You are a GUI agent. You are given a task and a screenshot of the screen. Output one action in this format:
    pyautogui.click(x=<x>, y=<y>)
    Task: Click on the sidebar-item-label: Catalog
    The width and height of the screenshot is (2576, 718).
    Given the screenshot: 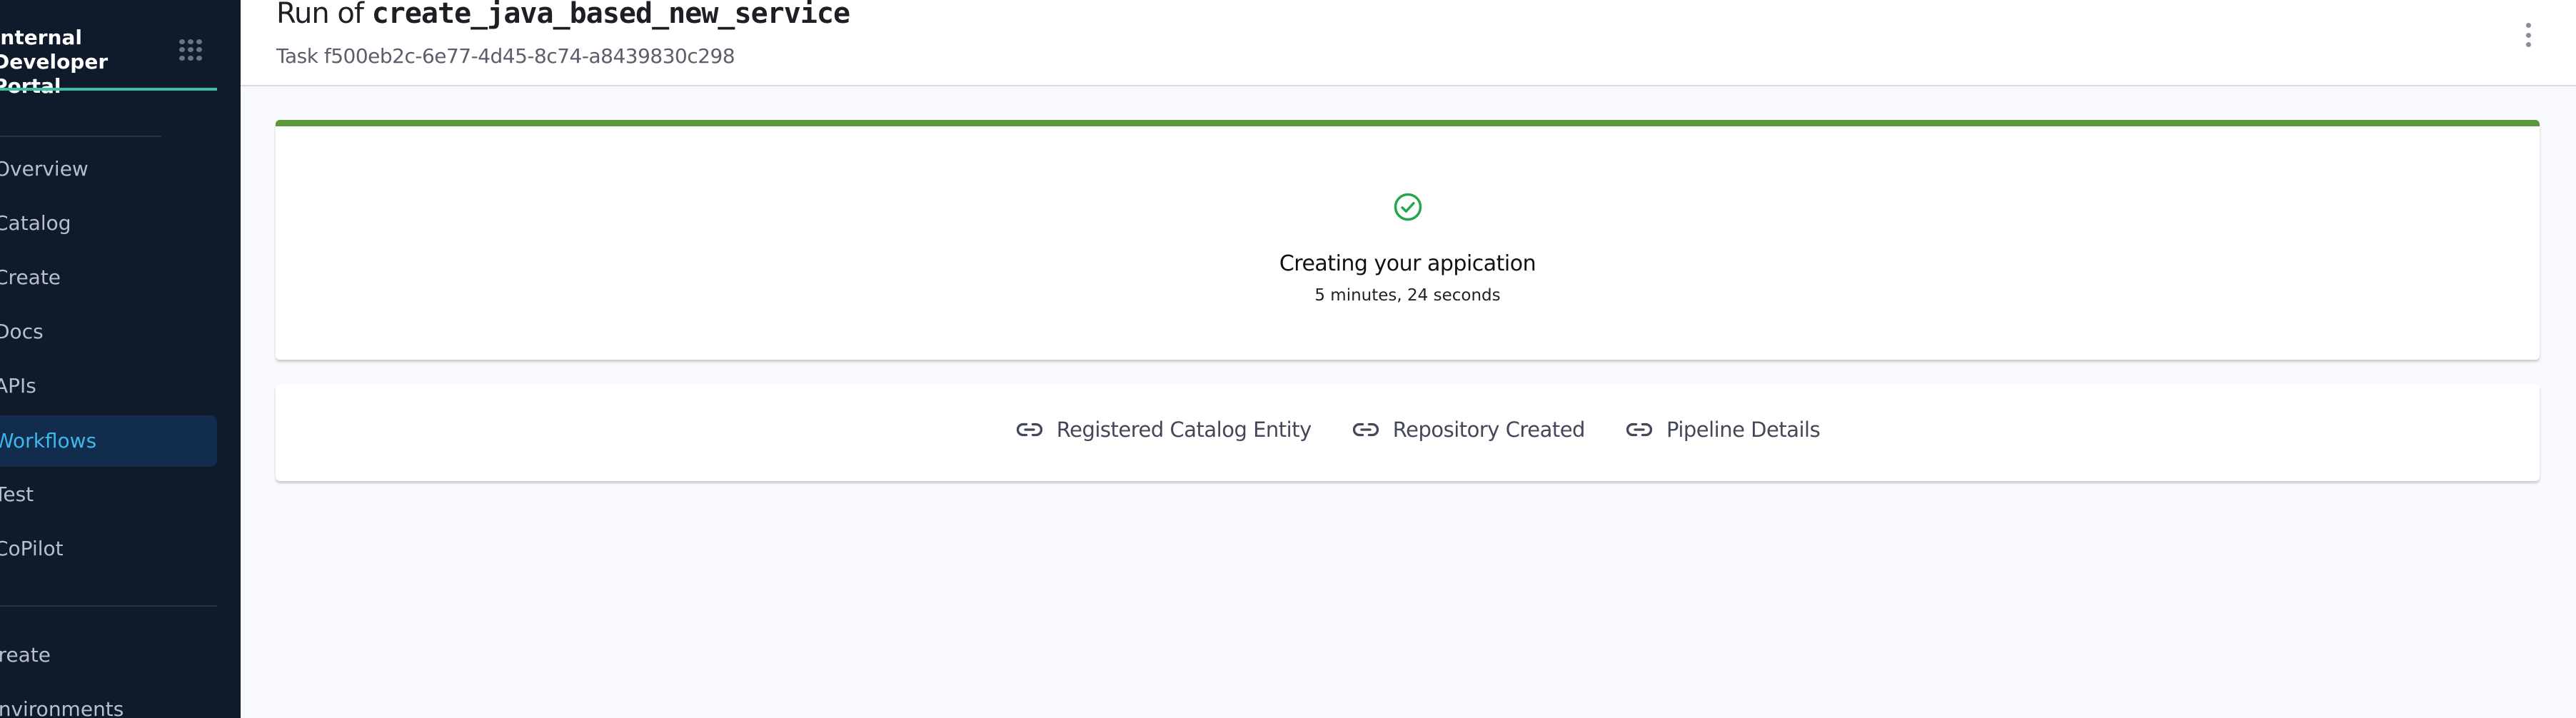 What is the action you would take?
    pyautogui.click(x=35, y=223)
    